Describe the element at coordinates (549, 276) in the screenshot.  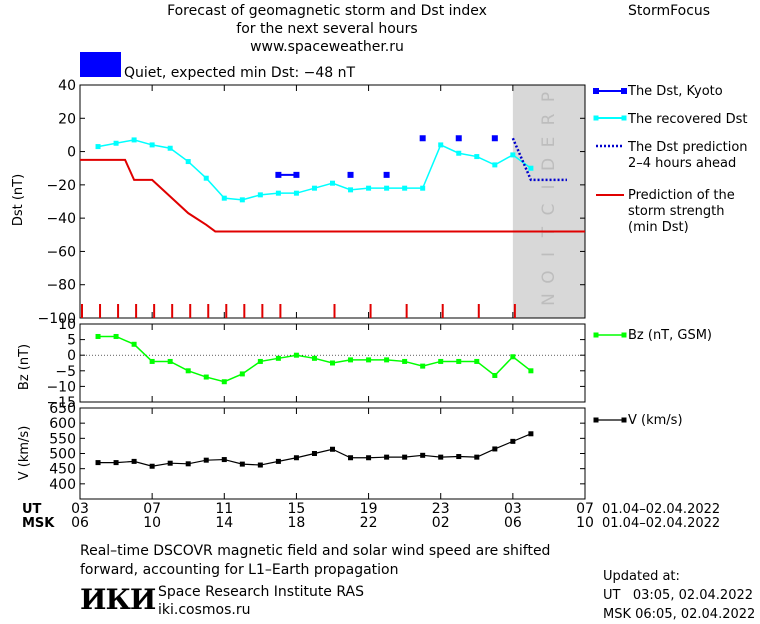
I see `prediction-letter: O` at that location.